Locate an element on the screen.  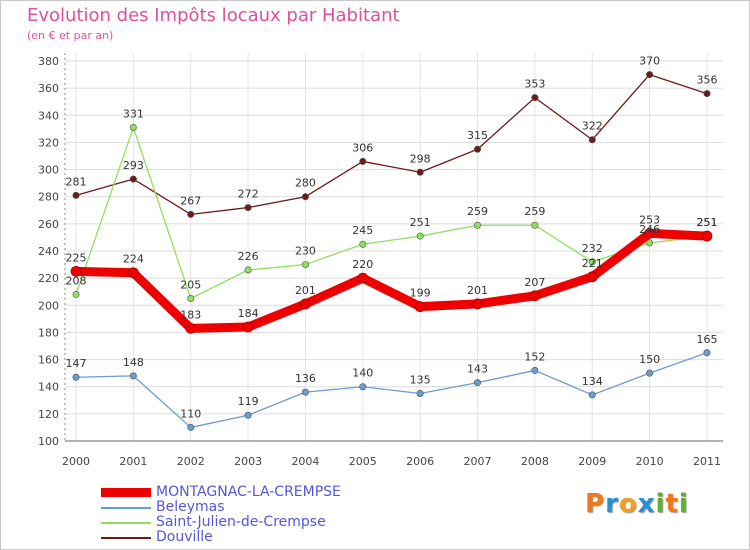
data-label: 183 is located at coordinates (190, 314).